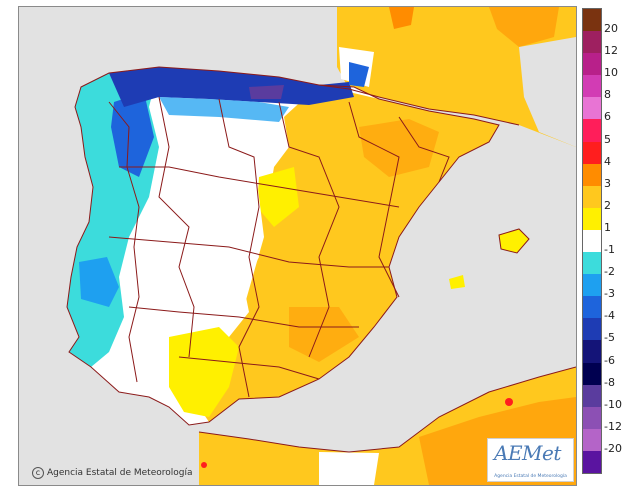 The image size is (630, 500). Describe the element at coordinates (611, 29) in the screenshot. I see `legend-label: 20` at that location.